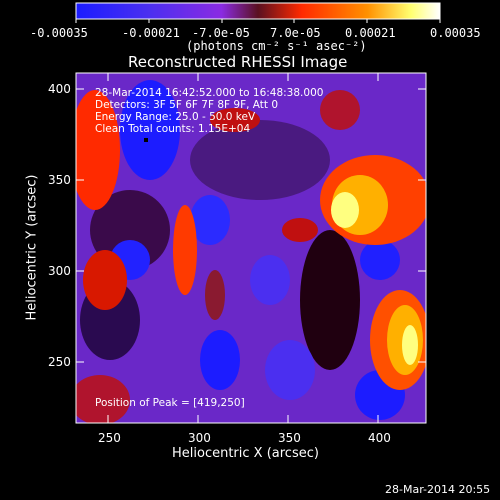  I want to click on y-tick-label: 400, so click(59, 89).